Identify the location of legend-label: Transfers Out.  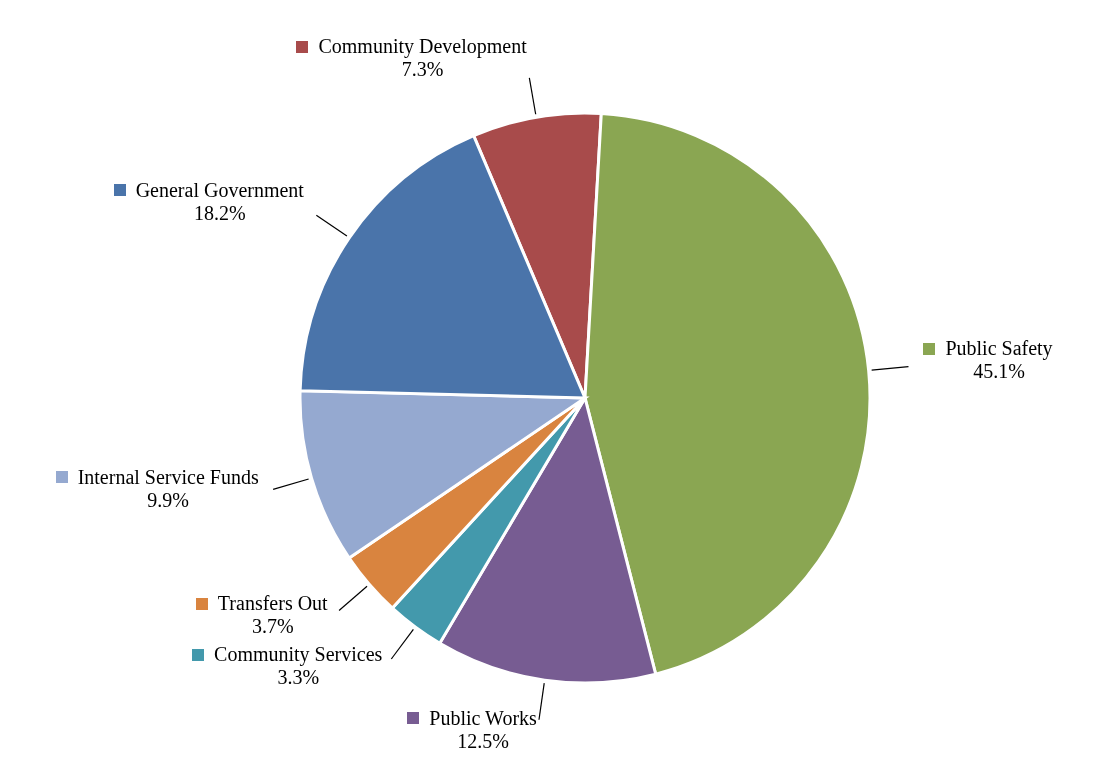
(272, 604).